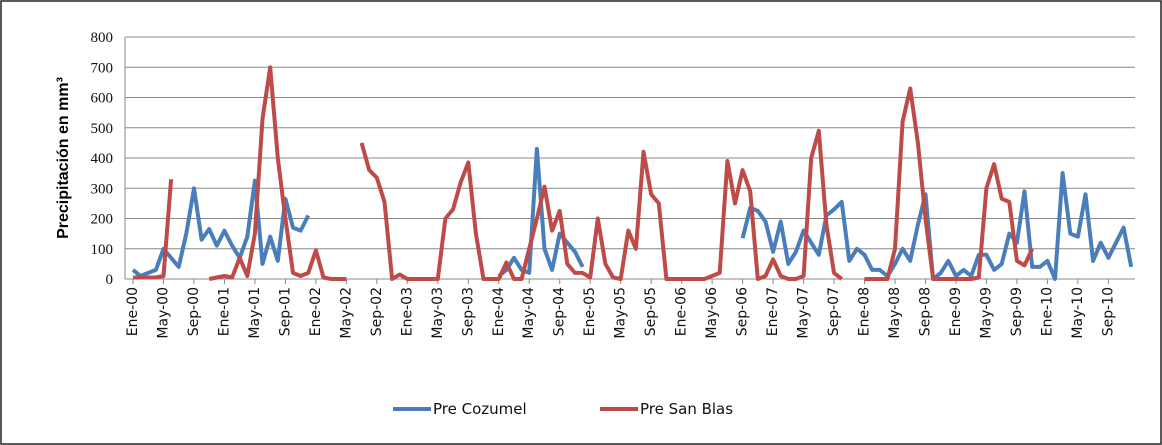  I want to click on x-tick-label: May-06, so click(712, 313).